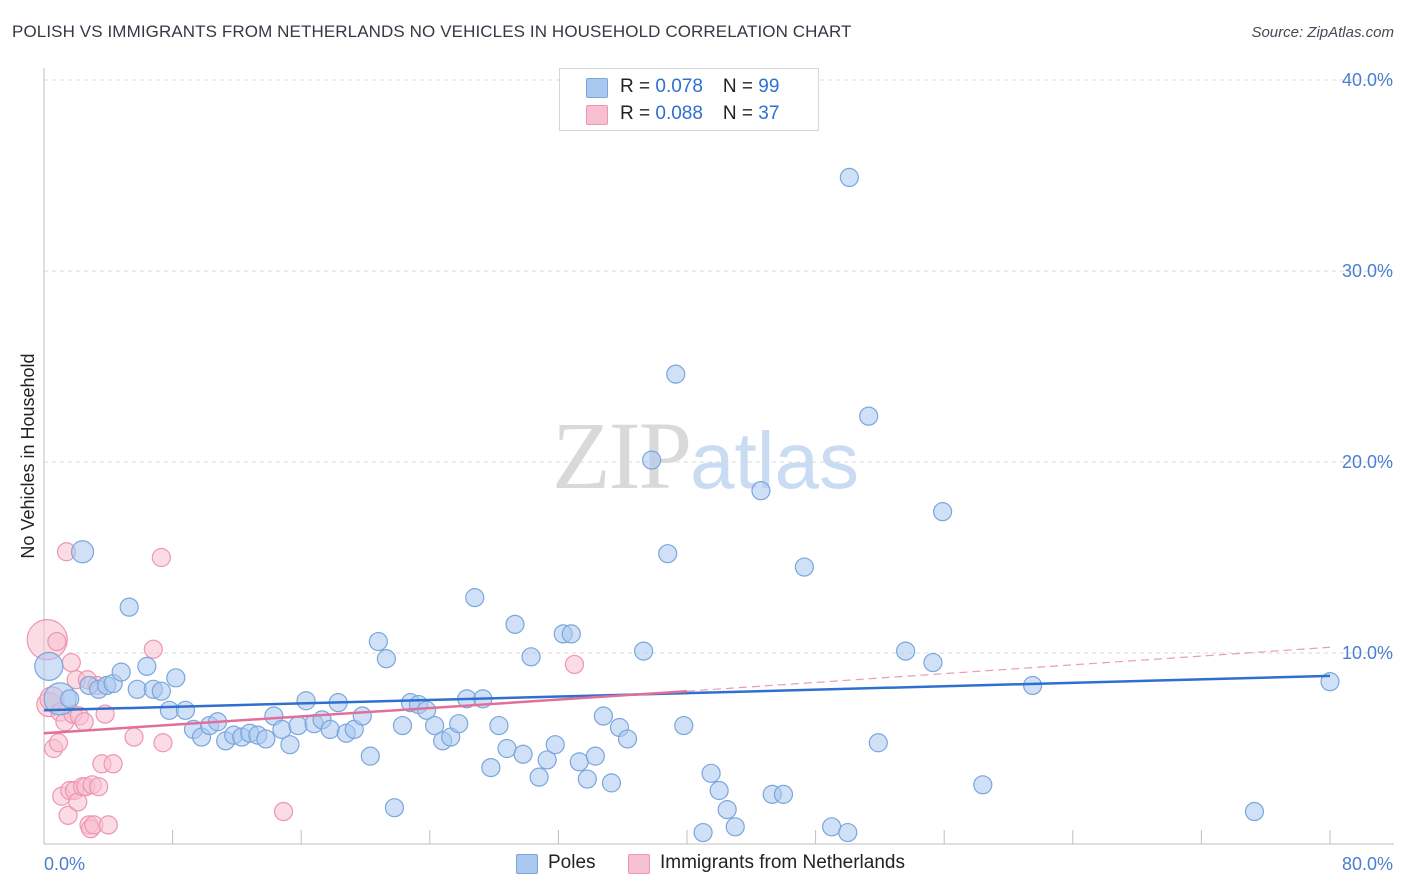 The height and width of the screenshot is (892, 1406). Describe the element at coordinates (740, 113) in the screenshot. I see `netherlands-n-label: N =` at that location.